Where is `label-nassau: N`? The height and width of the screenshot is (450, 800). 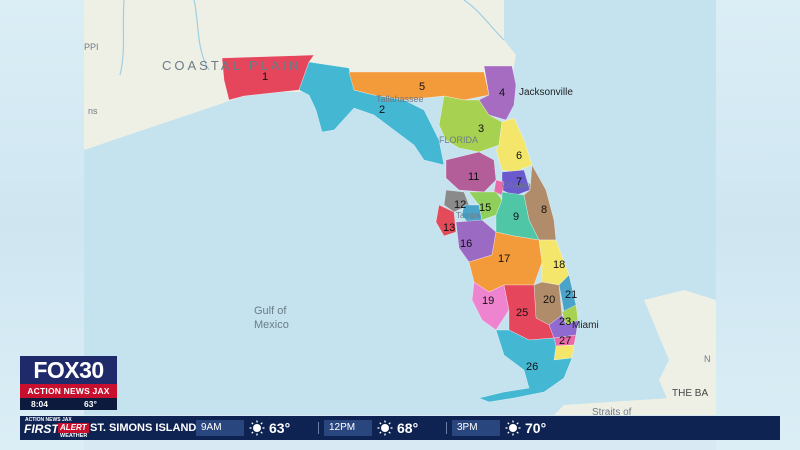
label-nassau: N is located at coordinates (707, 359).